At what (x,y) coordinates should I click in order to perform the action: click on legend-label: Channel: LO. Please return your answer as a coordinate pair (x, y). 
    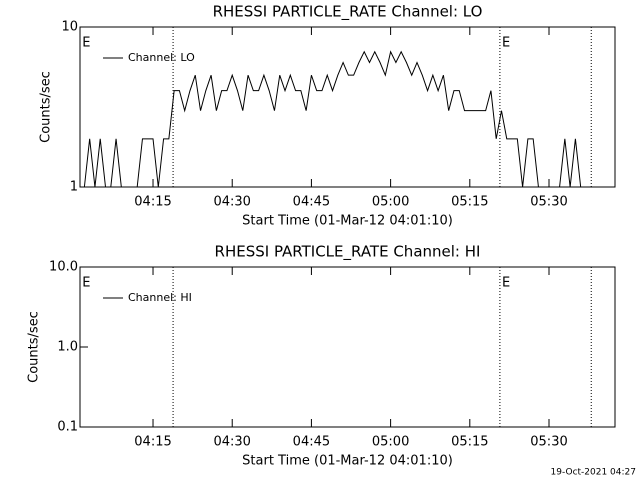
    Looking at the image, I should click on (161, 57).